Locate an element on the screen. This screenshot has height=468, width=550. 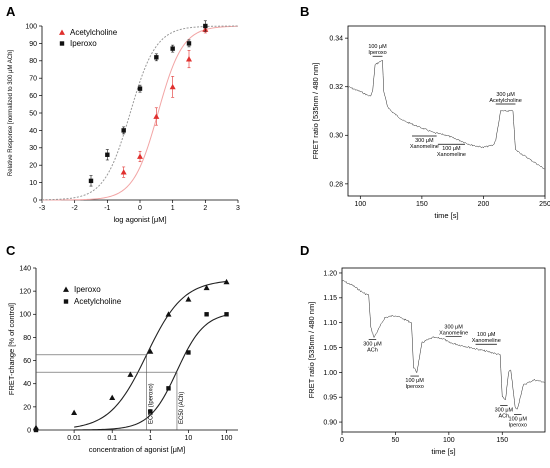
legend-label: Acetylcholine is located at coordinates (98, 301).